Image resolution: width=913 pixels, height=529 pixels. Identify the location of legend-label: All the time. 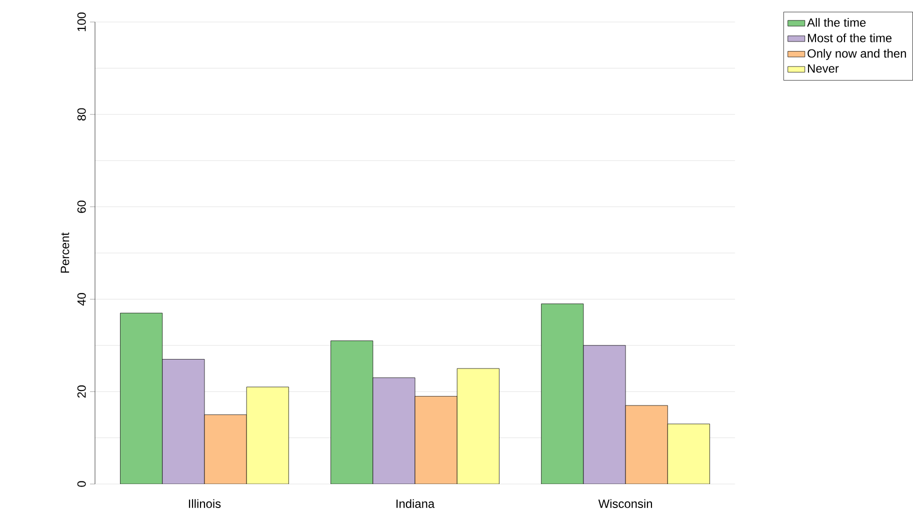
(836, 22).